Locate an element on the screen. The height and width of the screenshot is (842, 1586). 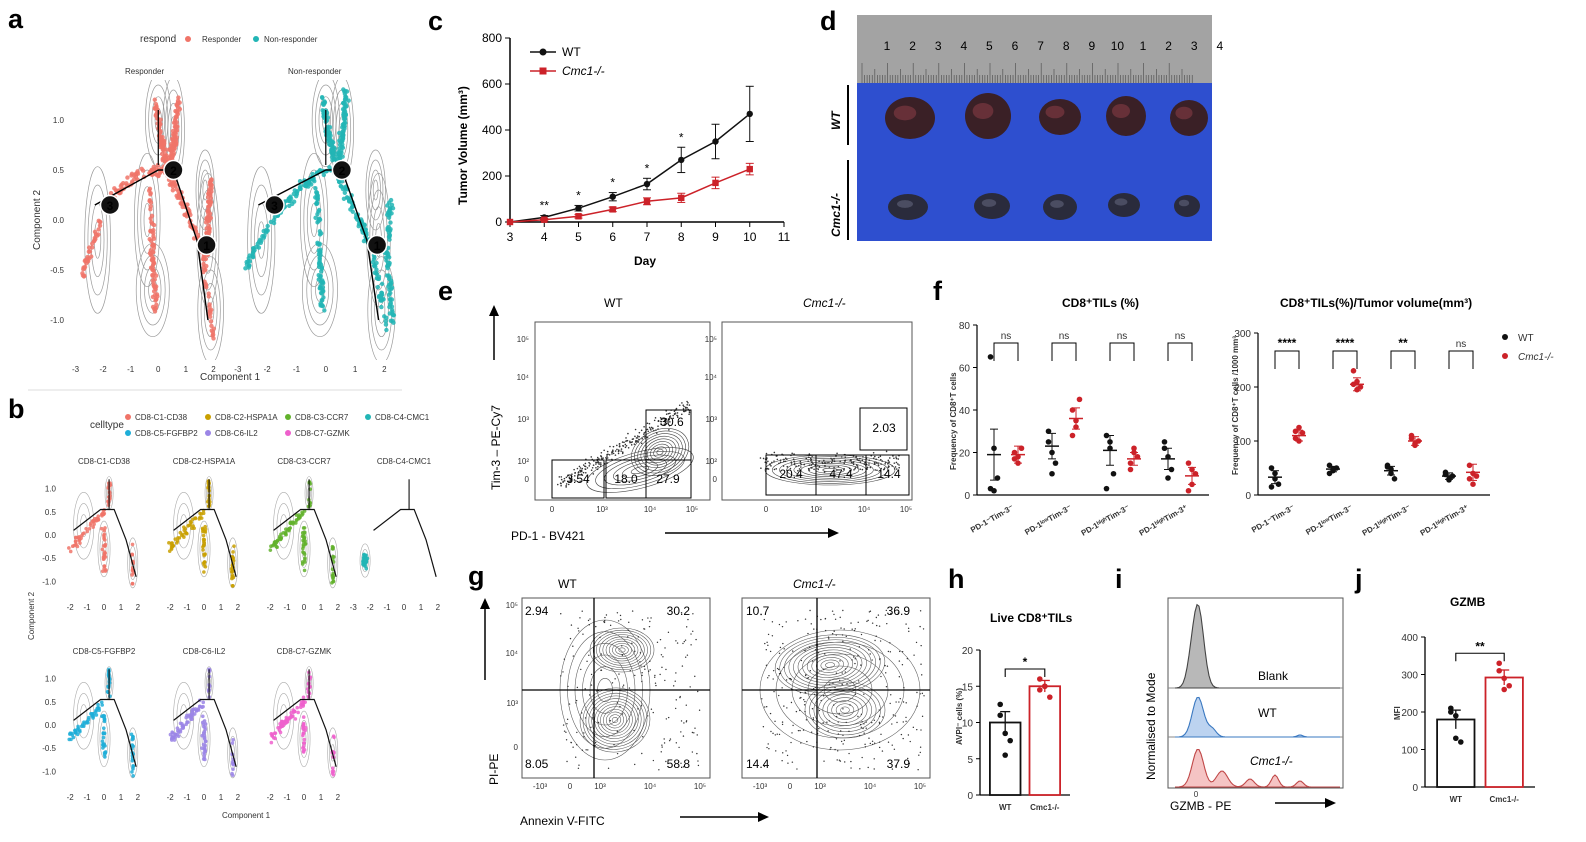
legend-dot-responder is located at coordinates (188, 39).